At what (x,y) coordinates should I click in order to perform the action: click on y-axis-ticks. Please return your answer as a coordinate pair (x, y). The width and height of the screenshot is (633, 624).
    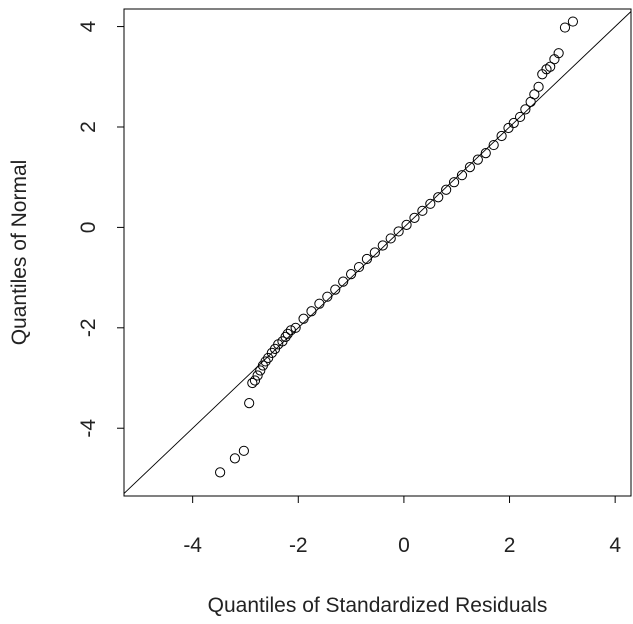
    Looking at the image, I should click on (120, 227).